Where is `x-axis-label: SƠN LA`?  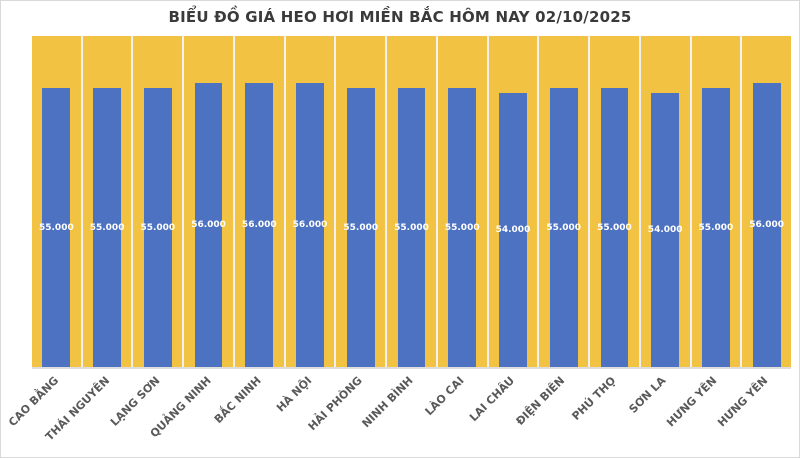
x-axis-label: SƠN LA is located at coordinates (647, 395).